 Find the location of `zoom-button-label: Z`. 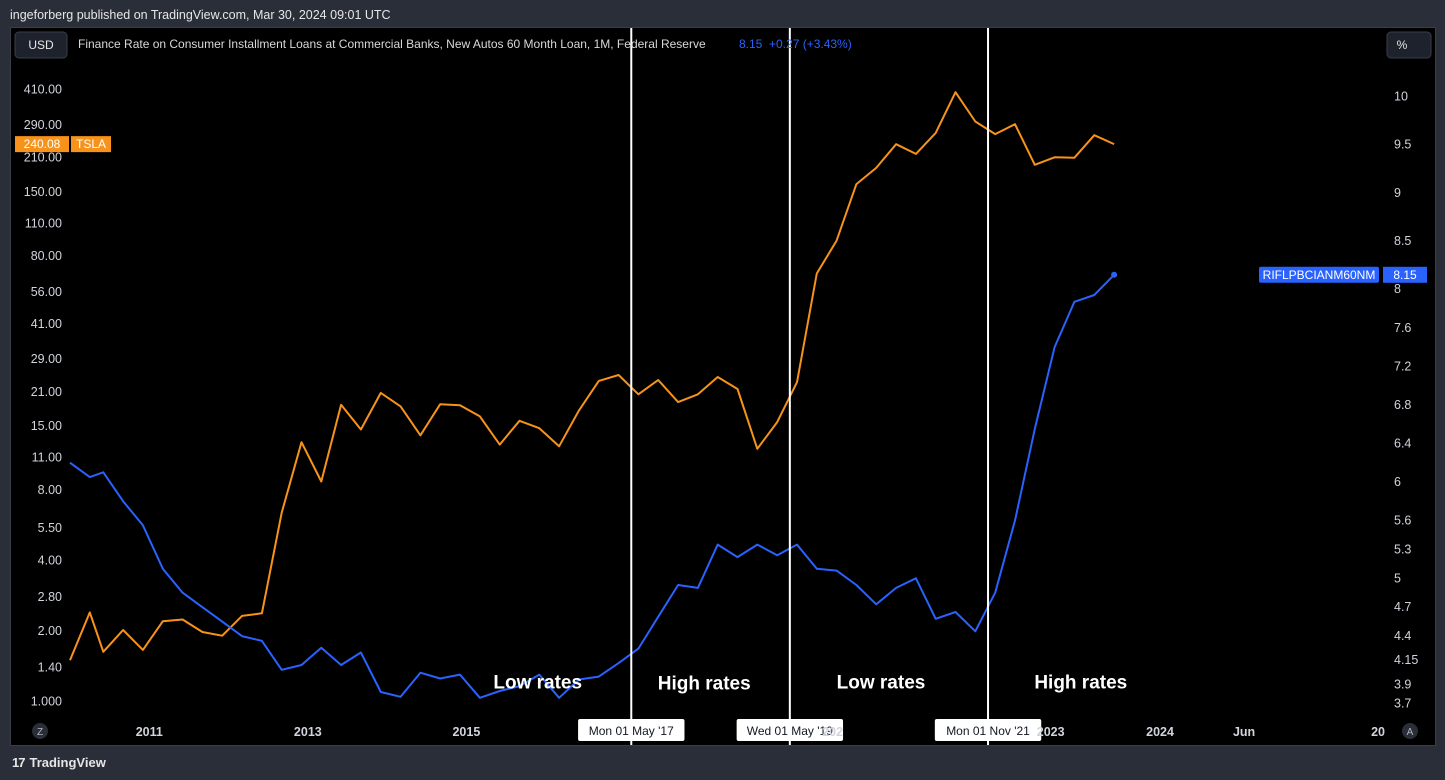

zoom-button-label: Z is located at coordinates (40, 732).